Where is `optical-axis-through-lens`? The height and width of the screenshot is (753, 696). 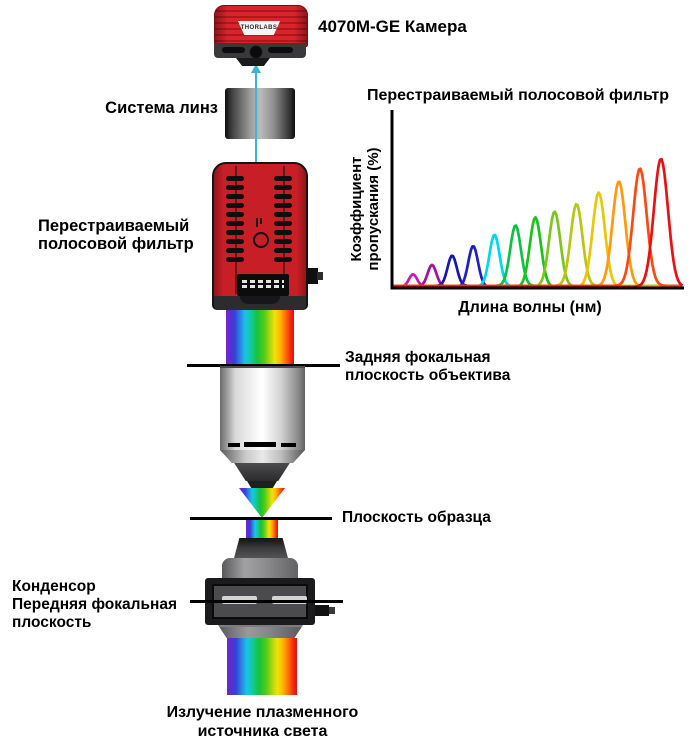
optical-axis-through-lens is located at coordinates (256, 113).